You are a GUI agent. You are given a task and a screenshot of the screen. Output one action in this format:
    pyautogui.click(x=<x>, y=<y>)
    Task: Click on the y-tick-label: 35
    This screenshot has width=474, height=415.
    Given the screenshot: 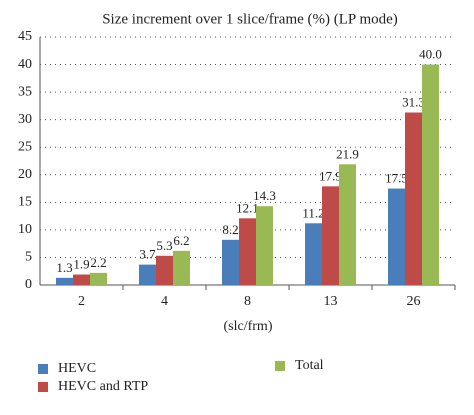 What is the action you would take?
    pyautogui.click(x=25, y=91)
    